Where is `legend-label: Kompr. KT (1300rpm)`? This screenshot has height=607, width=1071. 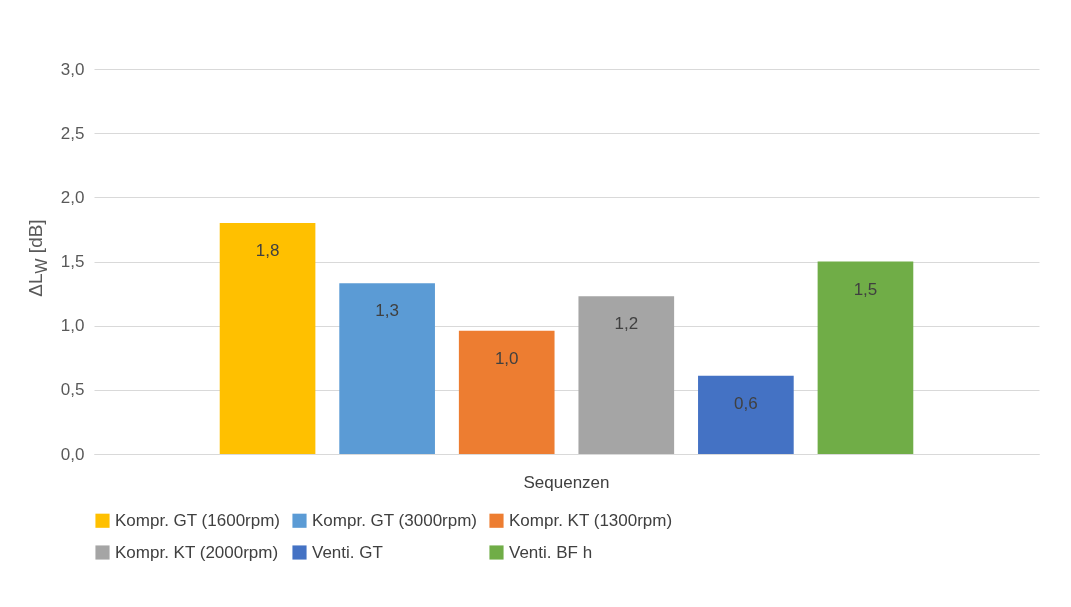 legend-label: Kompr. KT (1300rpm) is located at coordinates (591, 520).